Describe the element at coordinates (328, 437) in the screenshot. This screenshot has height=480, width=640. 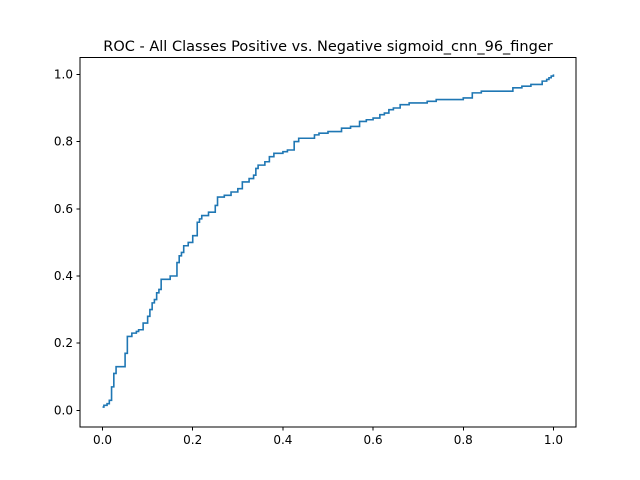
I see `x-axis: 0.0 0.2 0.4 0.6 0.8 1.0` at that location.